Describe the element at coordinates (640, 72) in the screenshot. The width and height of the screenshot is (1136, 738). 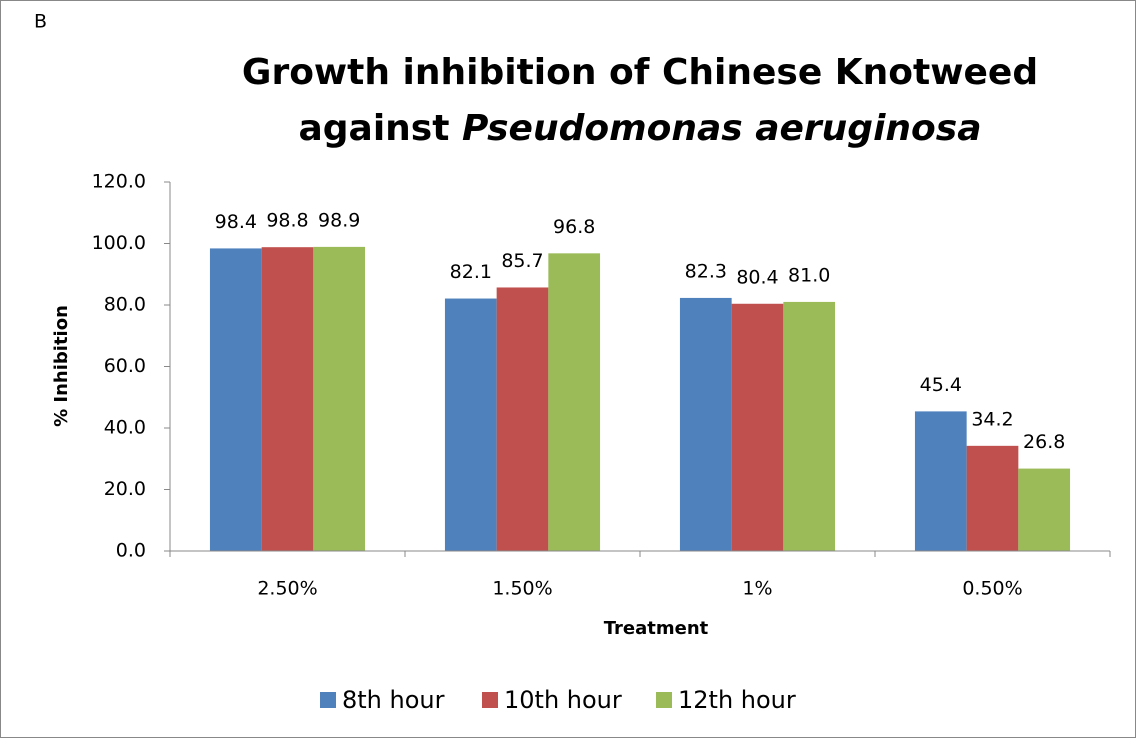
I see `chart-title: Growth inhibition of Chinese Knotweed` at that location.